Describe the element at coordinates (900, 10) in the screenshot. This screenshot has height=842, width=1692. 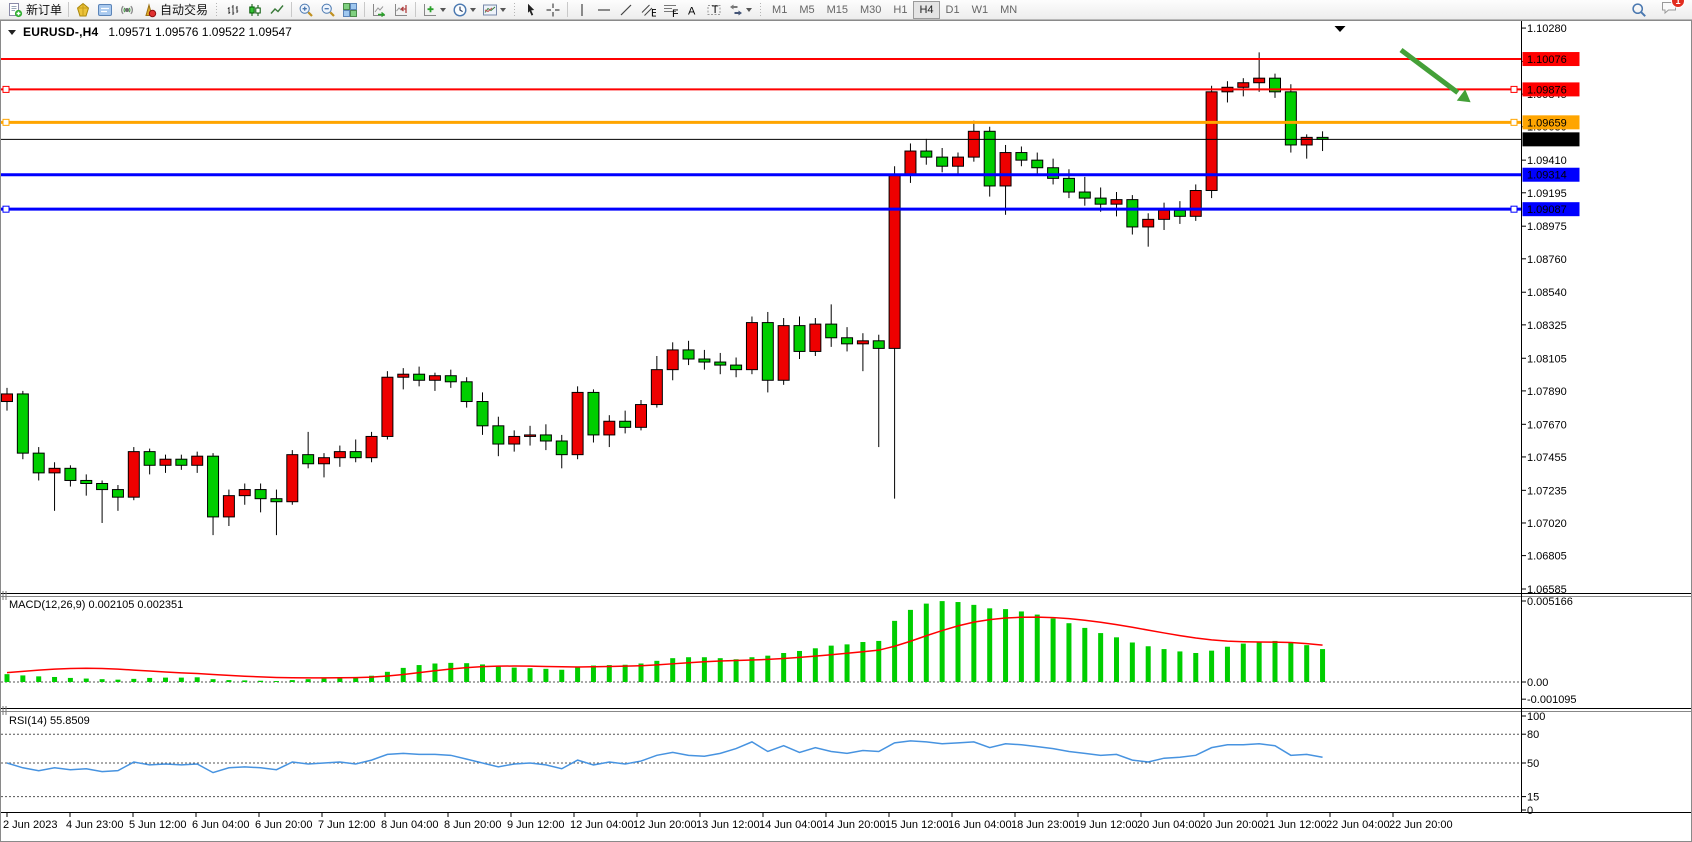
I see `timeframe-h1: H1` at that location.